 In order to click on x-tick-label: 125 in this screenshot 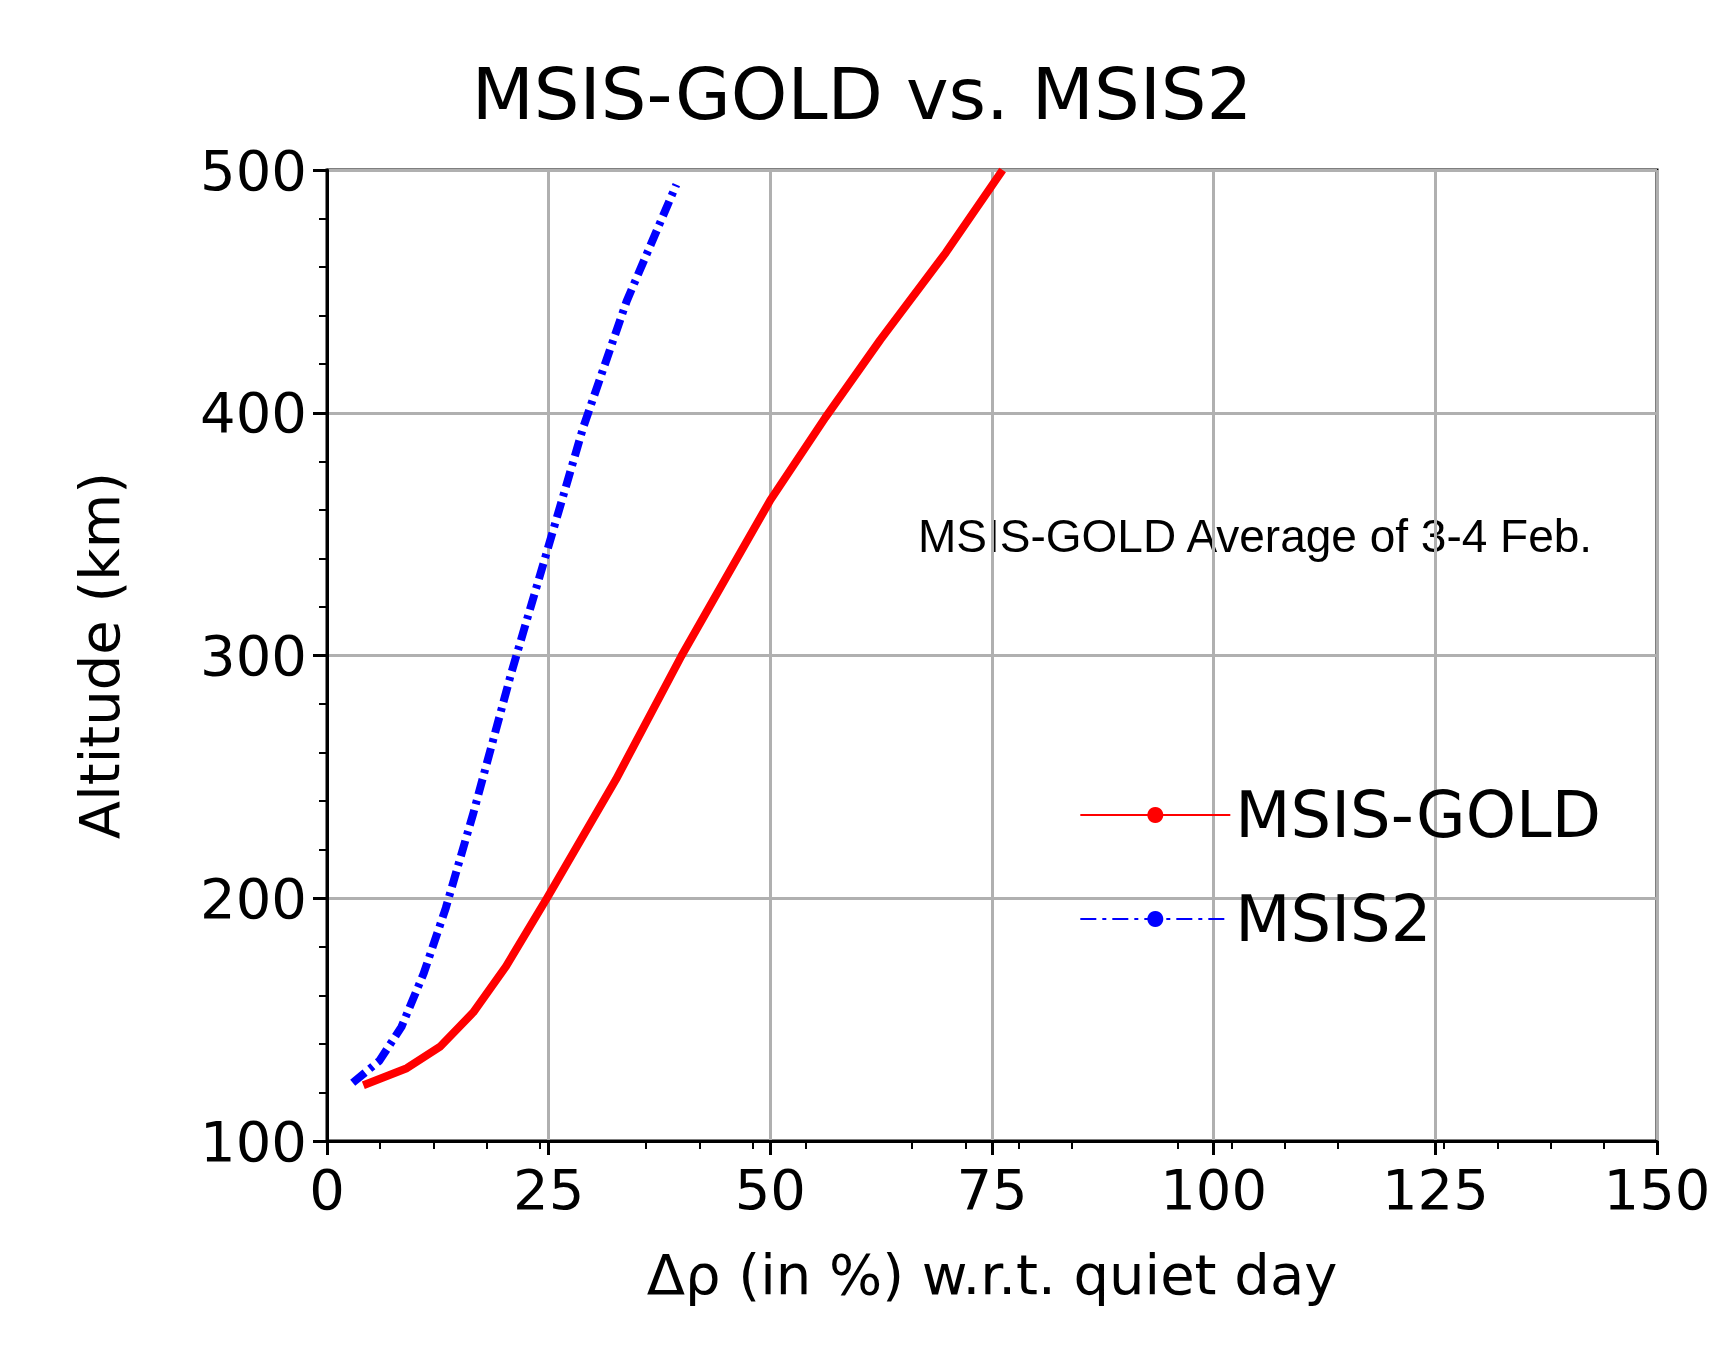, I will do `click(1435, 1189)`.